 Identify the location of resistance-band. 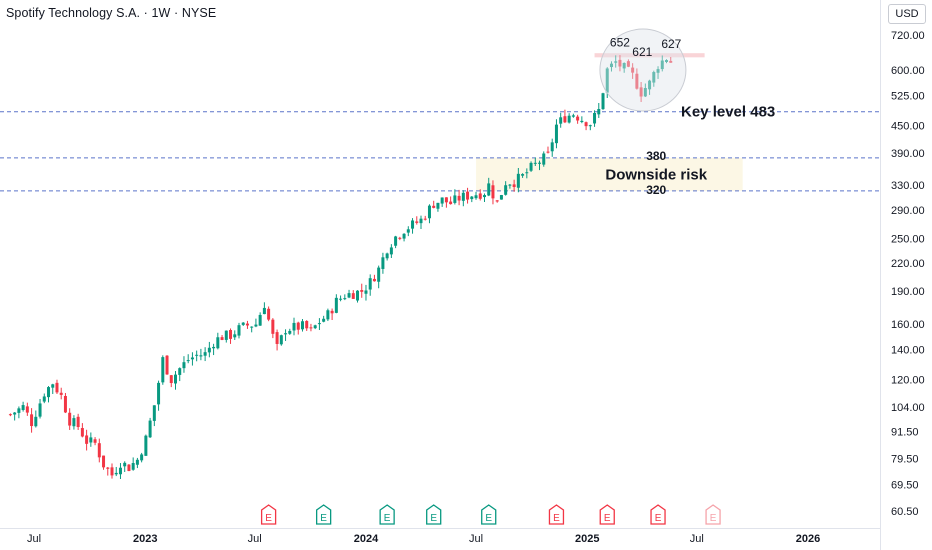
(649, 55).